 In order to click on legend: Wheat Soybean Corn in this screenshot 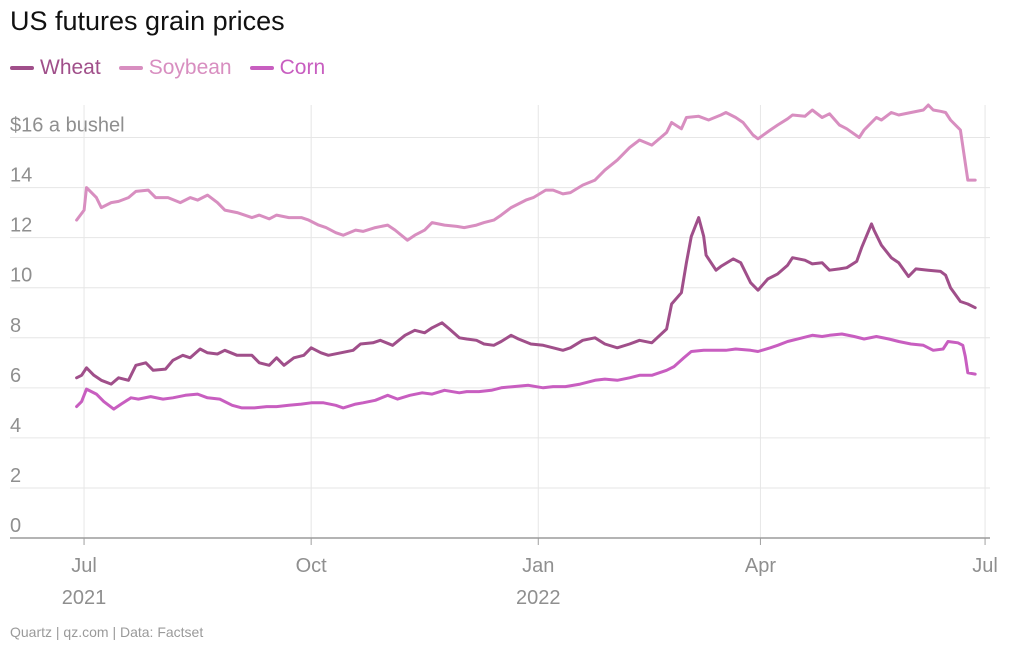, I will do `click(167, 68)`.